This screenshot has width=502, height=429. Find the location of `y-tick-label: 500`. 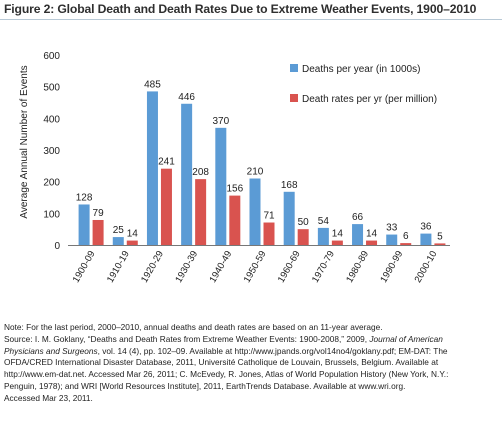

y-tick-label: 500 is located at coordinates (51, 88).